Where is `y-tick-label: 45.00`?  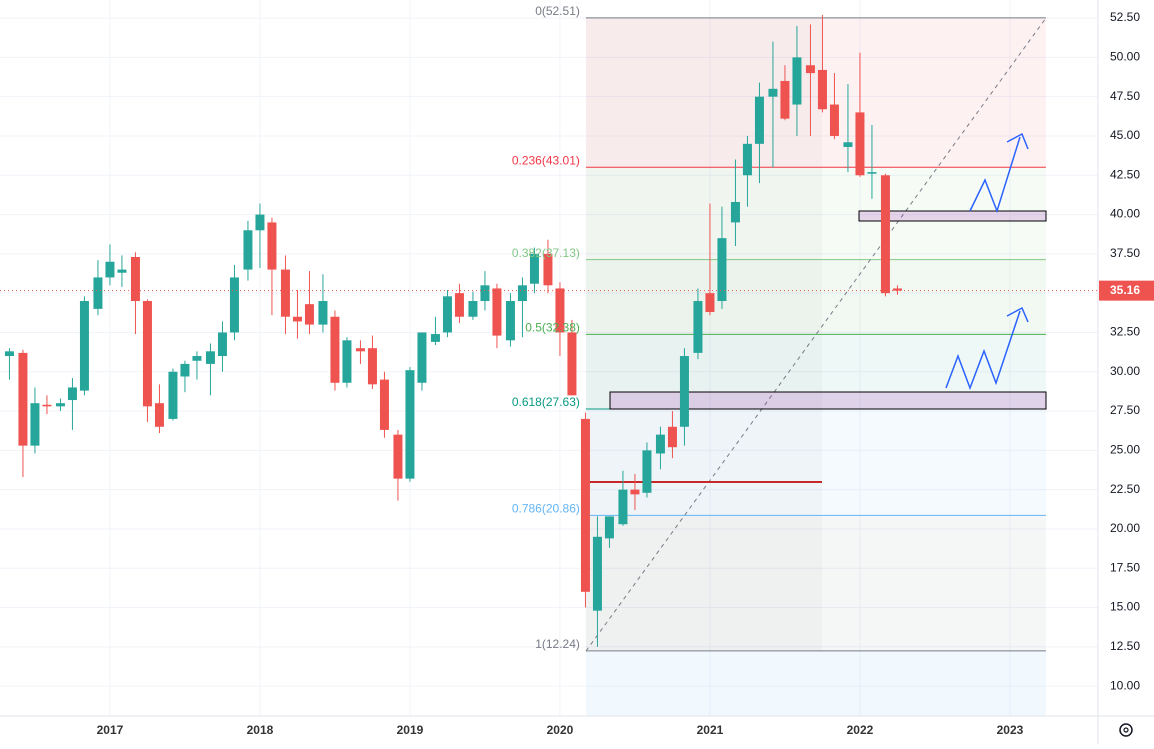 y-tick-label: 45.00 is located at coordinates (1125, 135).